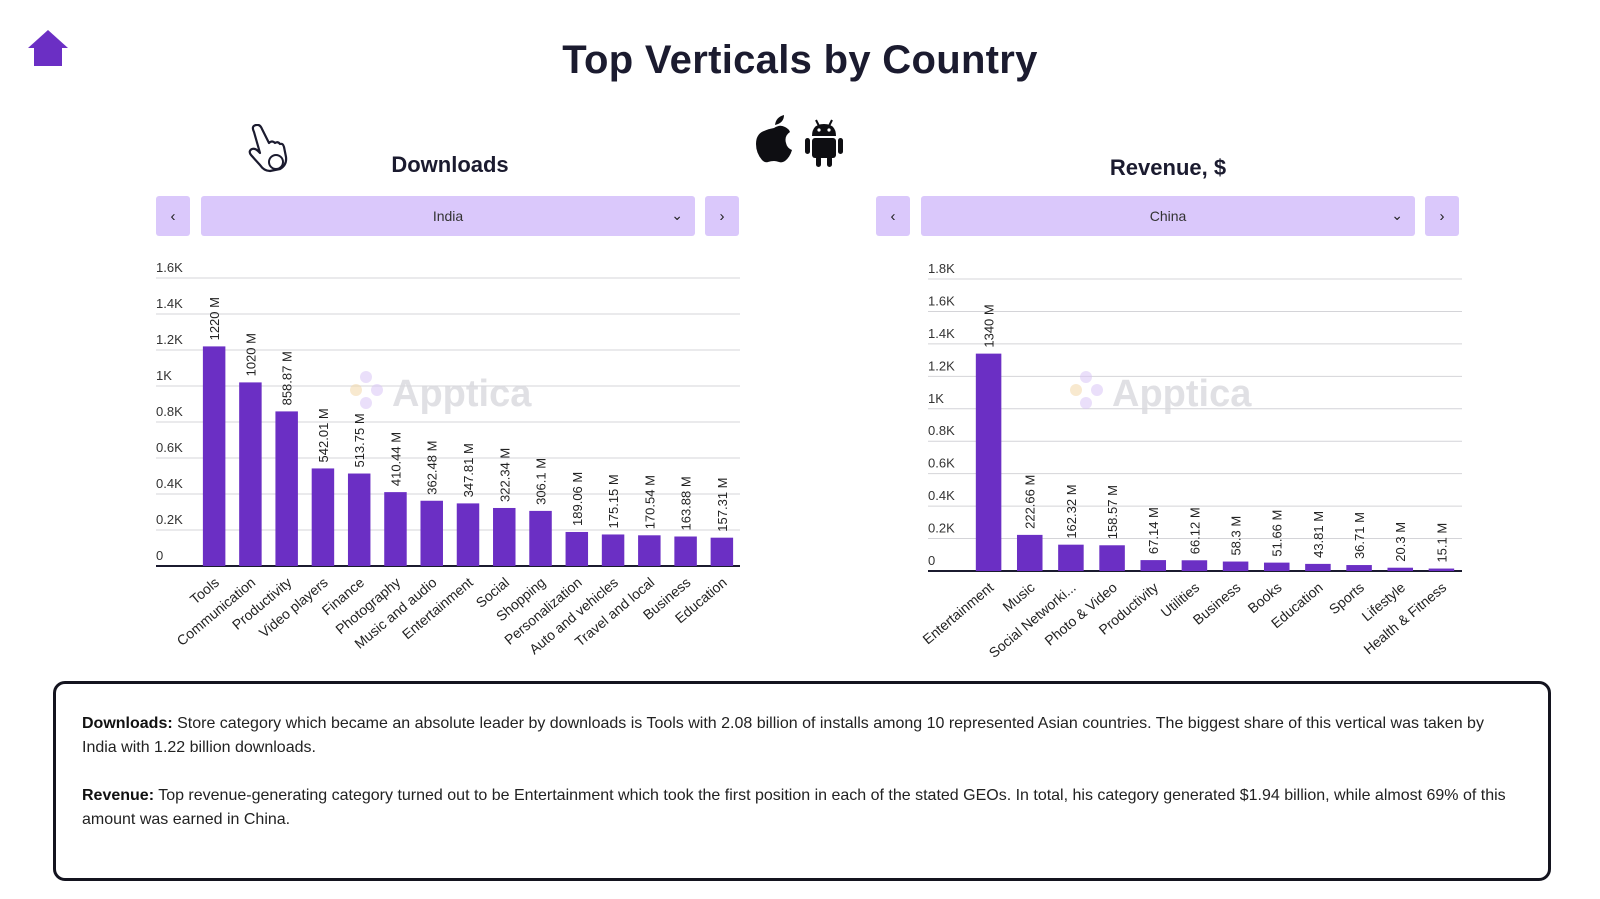  Describe the element at coordinates (323, 435) in the screenshot. I see `data-label: 542.01 M` at that location.